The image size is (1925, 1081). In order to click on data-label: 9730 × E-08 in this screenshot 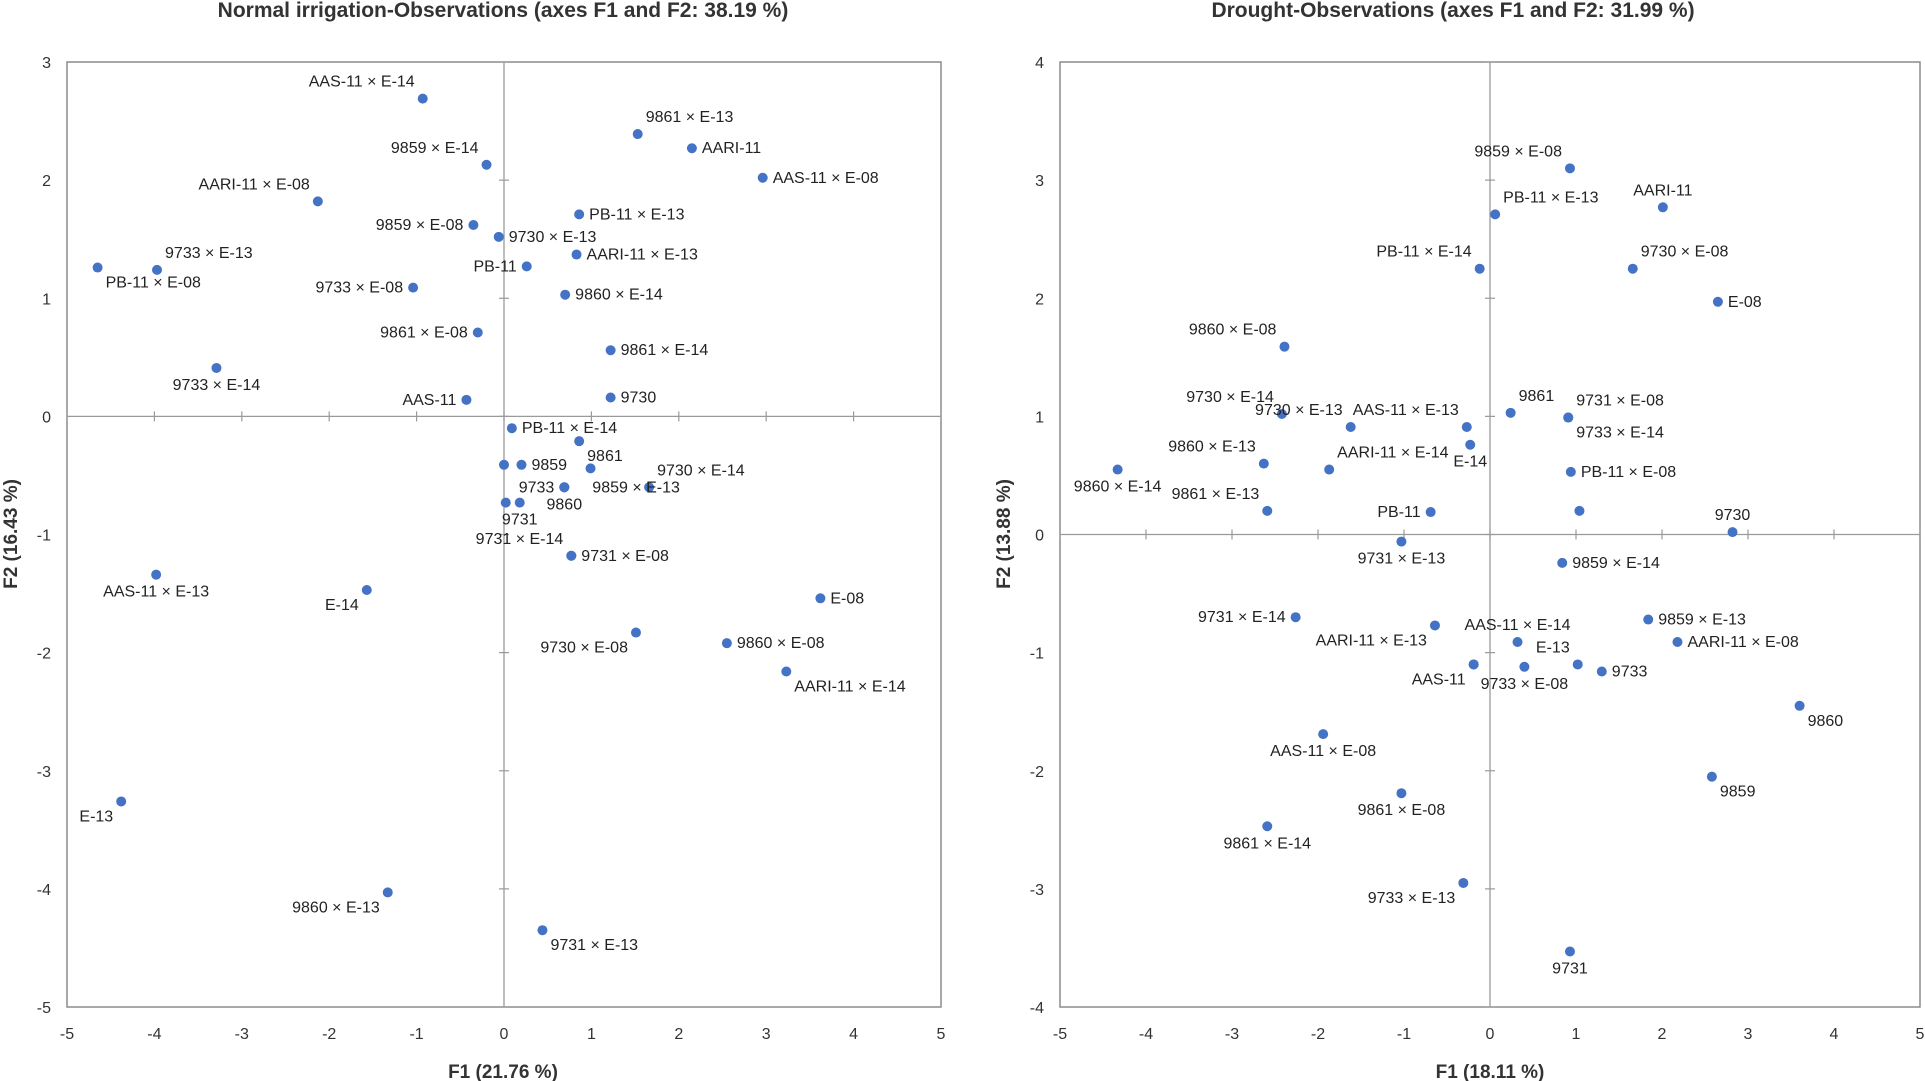, I will do `click(584, 648)`.